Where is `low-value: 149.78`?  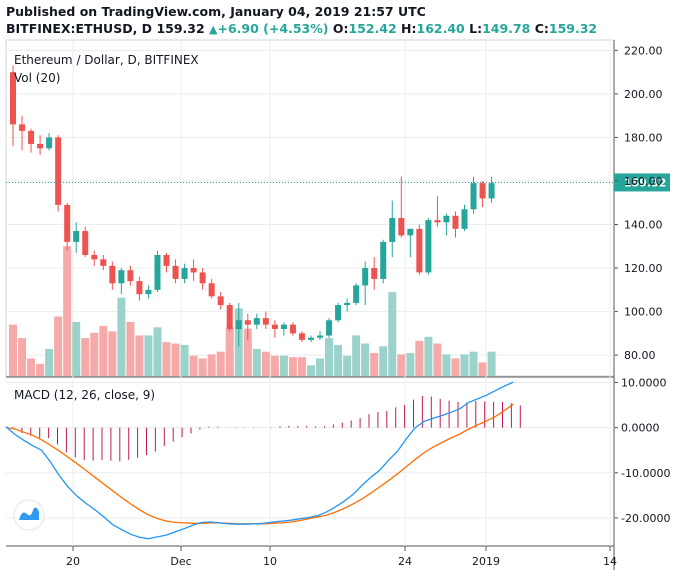
low-value: 149.78 is located at coordinates (506, 28).